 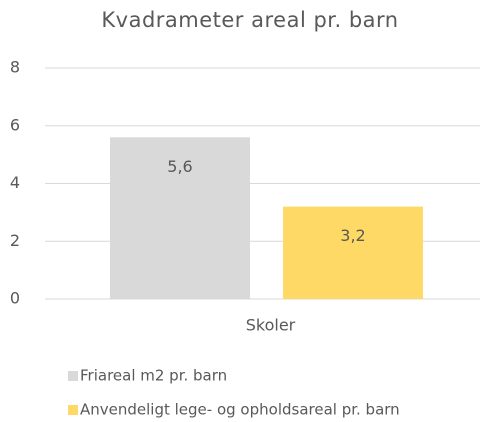 What do you see at coordinates (15, 67) in the screenshot?
I see `y-tick-label: 8` at bounding box center [15, 67].